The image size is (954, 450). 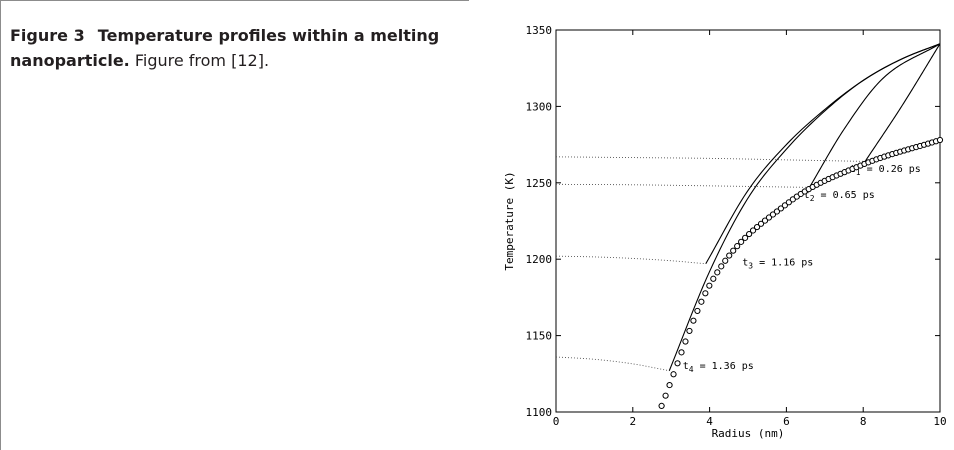 What do you see at coordinates (709, 421) in the screenshot?
I see `x-tick-label: 4` at bounding box center [709, 421].